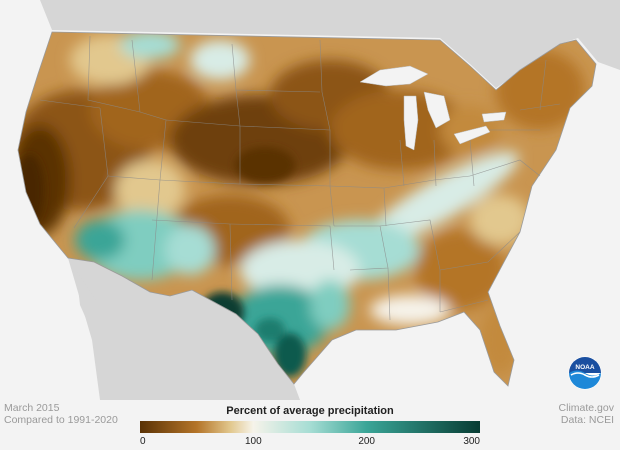 The width and height of the screenshot is (620, 450). Describe the element at coordinates (471, 441) in the screenshot. I see `legend-tick-300: 300` at that location.